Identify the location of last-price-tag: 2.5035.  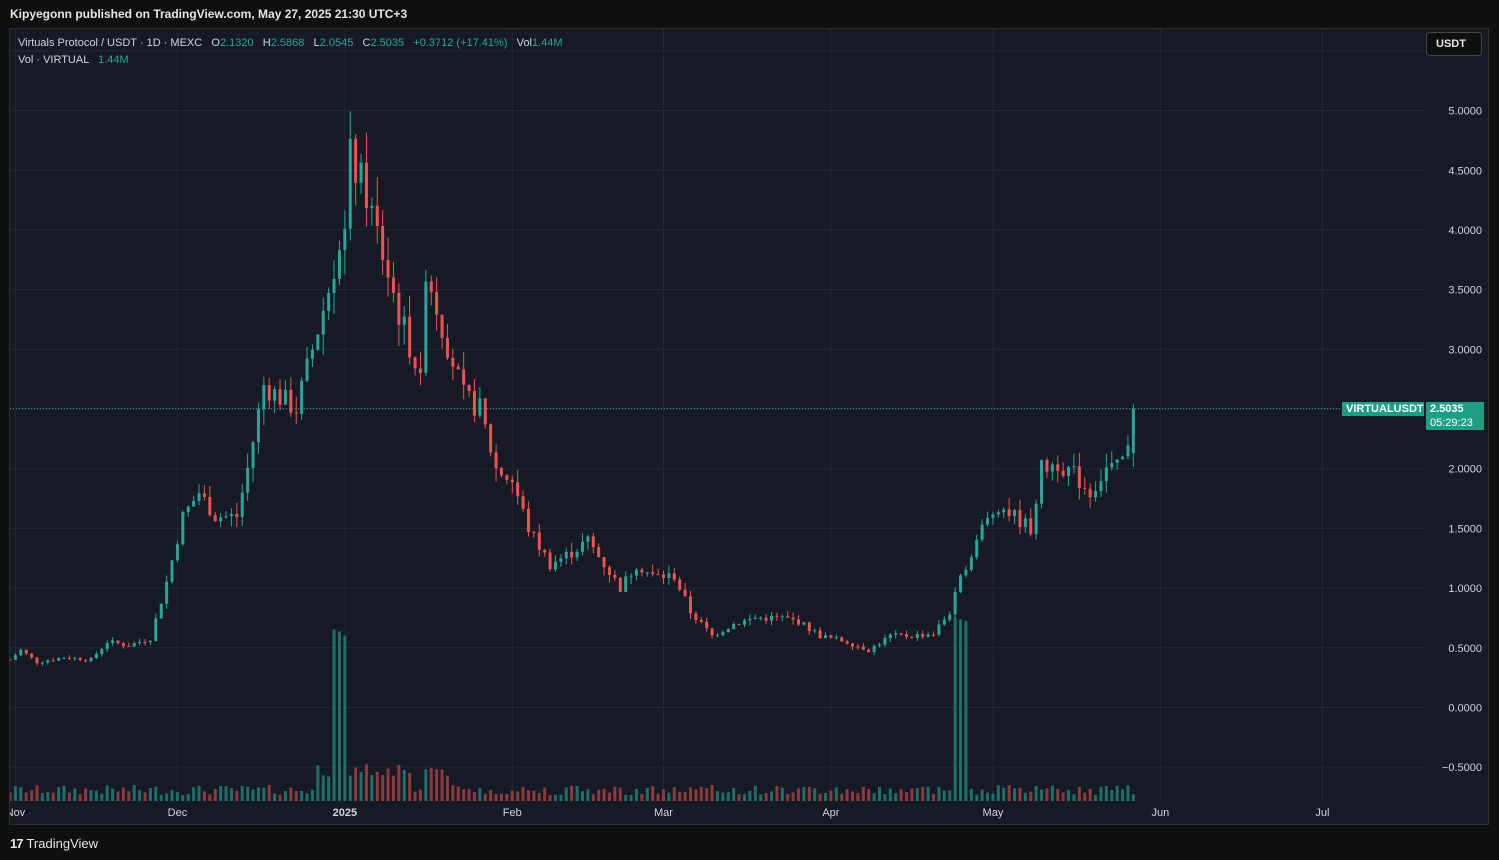
(1455, 408).